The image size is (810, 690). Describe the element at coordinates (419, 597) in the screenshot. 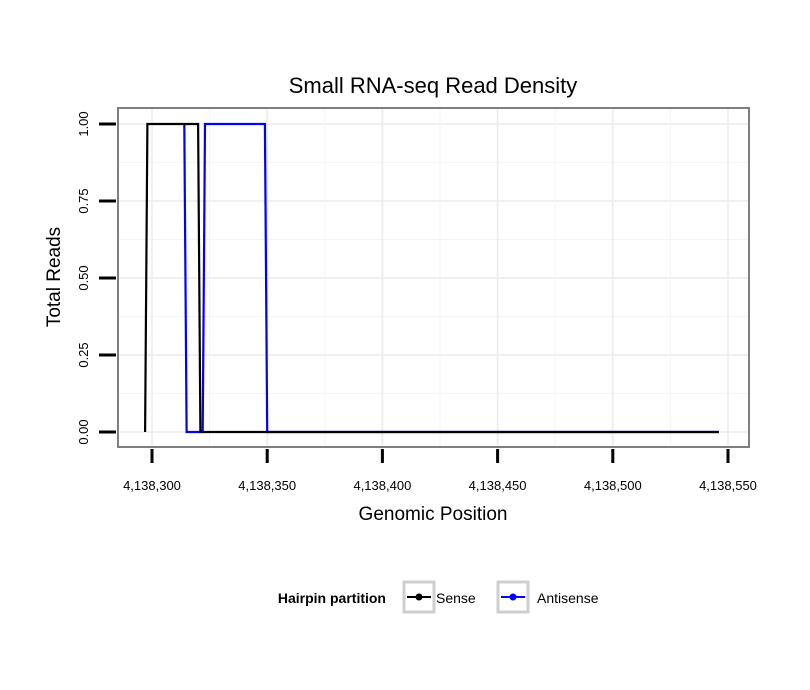

I see `legend-marker-sense` at that location.